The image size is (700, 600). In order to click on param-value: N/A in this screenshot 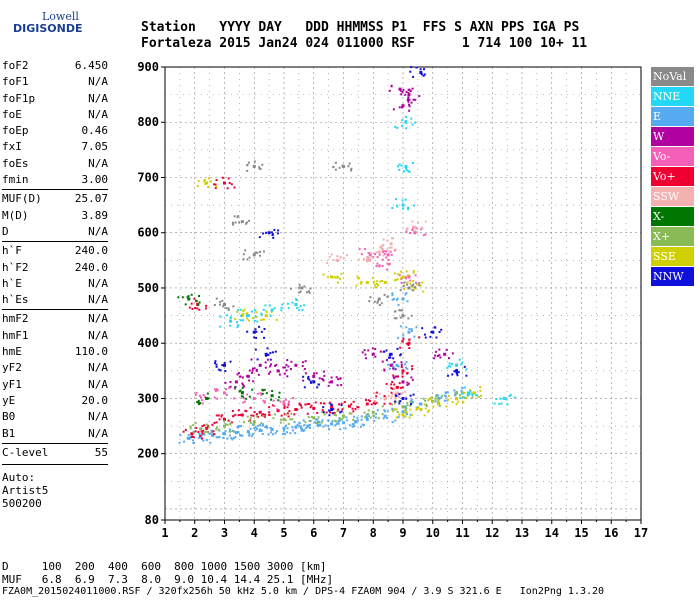, I will do `click(98, 300)`.